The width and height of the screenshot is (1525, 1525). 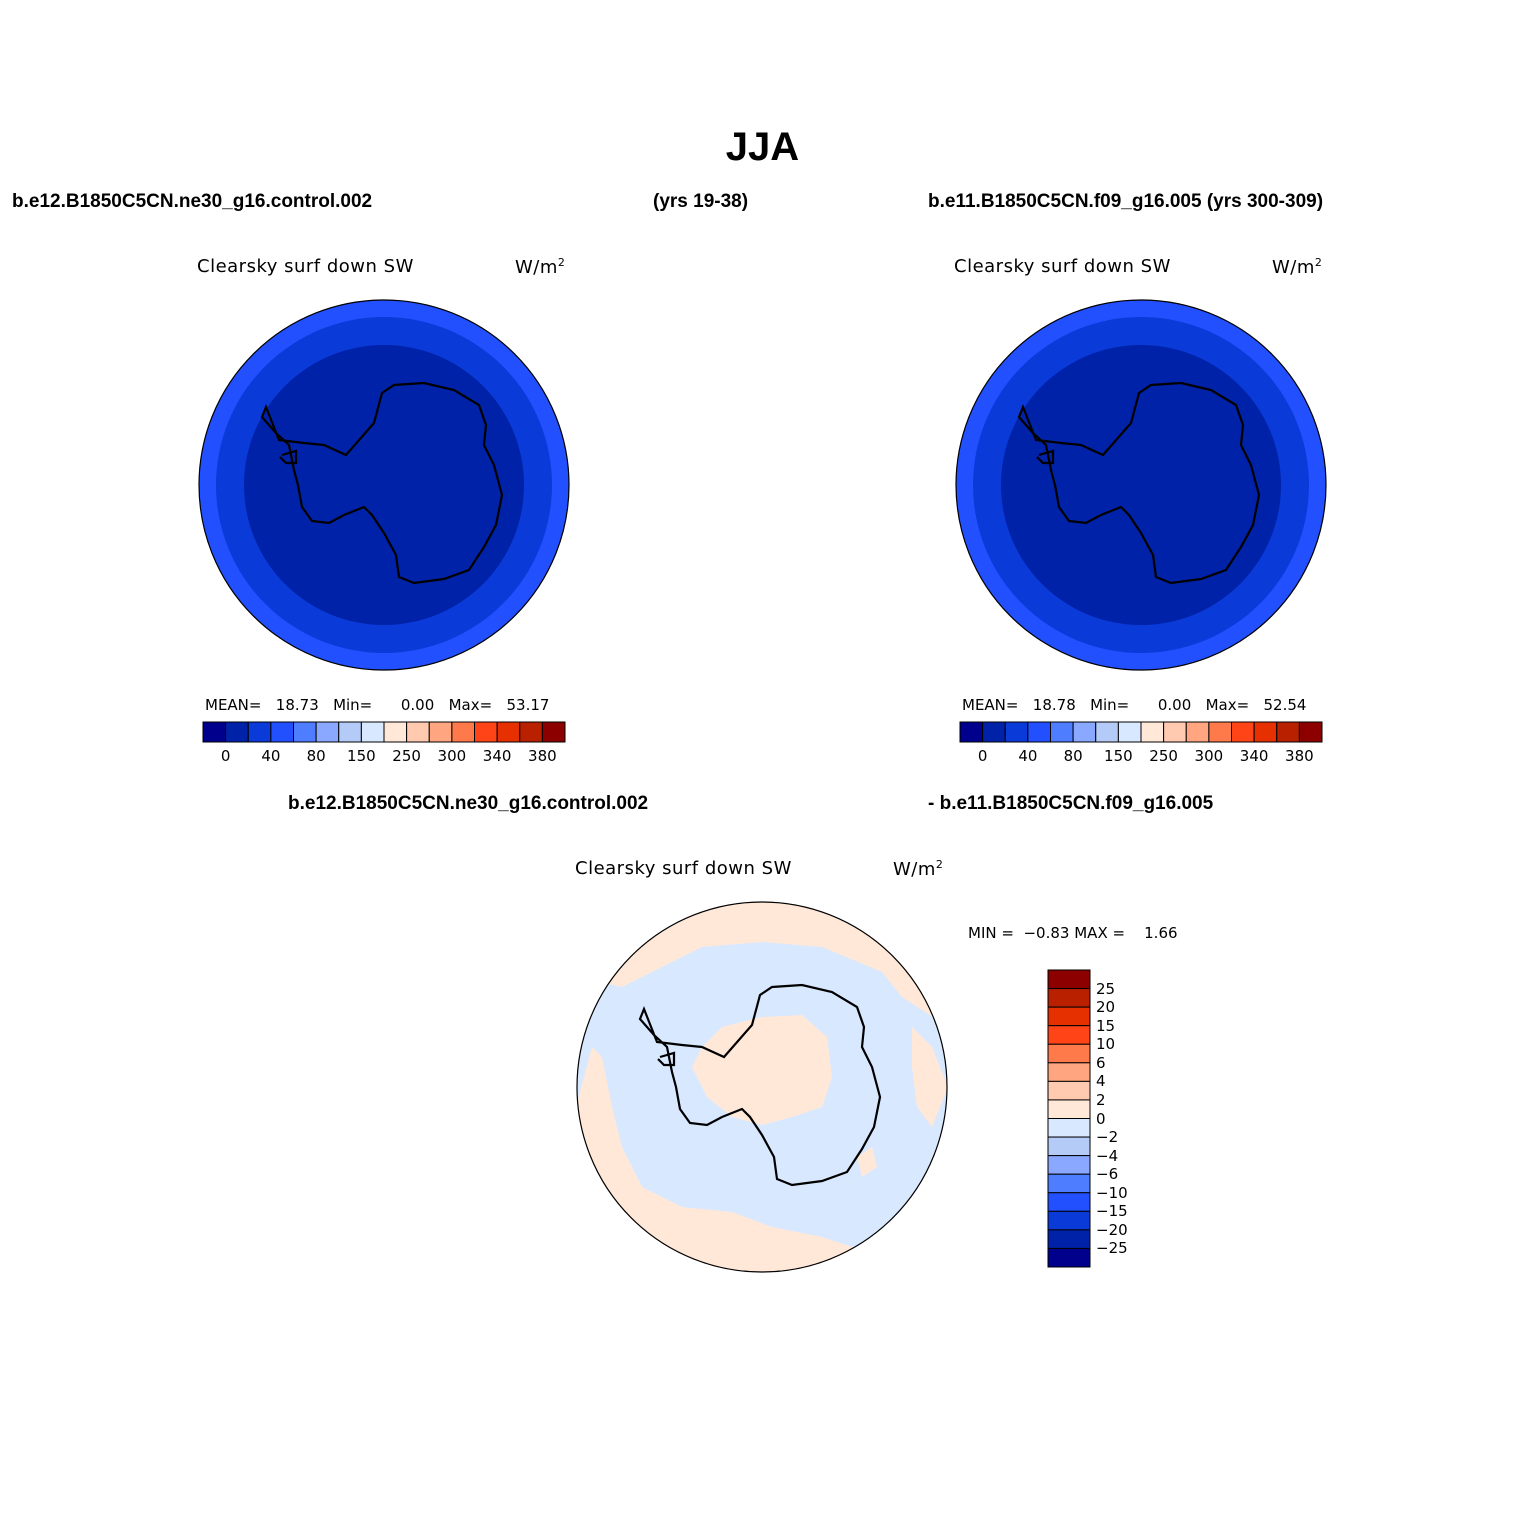 What do you see at coordinates (468, 803) in the screenshot?
I see `diff-title-left: b.e12.B1850C5CN.ne30_g16.control.002` at bounding box center [468, 803].